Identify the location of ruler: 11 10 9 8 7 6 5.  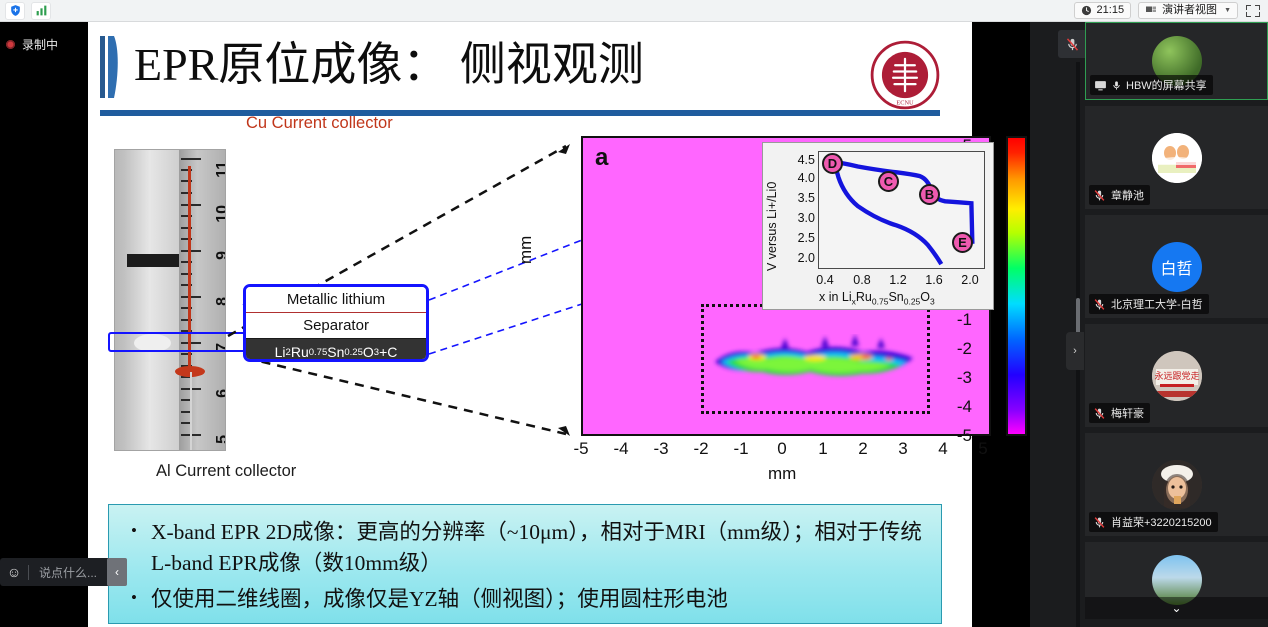
(202, 300).